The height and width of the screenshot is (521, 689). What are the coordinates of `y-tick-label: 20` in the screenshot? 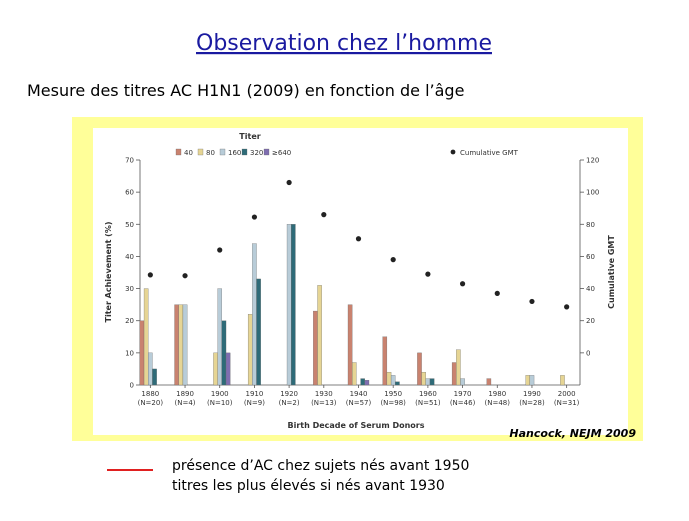 It's located at (129, 321).